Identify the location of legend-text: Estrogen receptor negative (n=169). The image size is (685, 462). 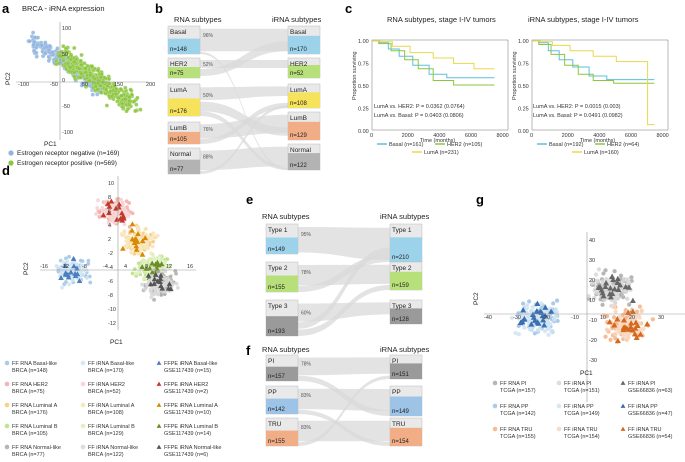
(68, 153).